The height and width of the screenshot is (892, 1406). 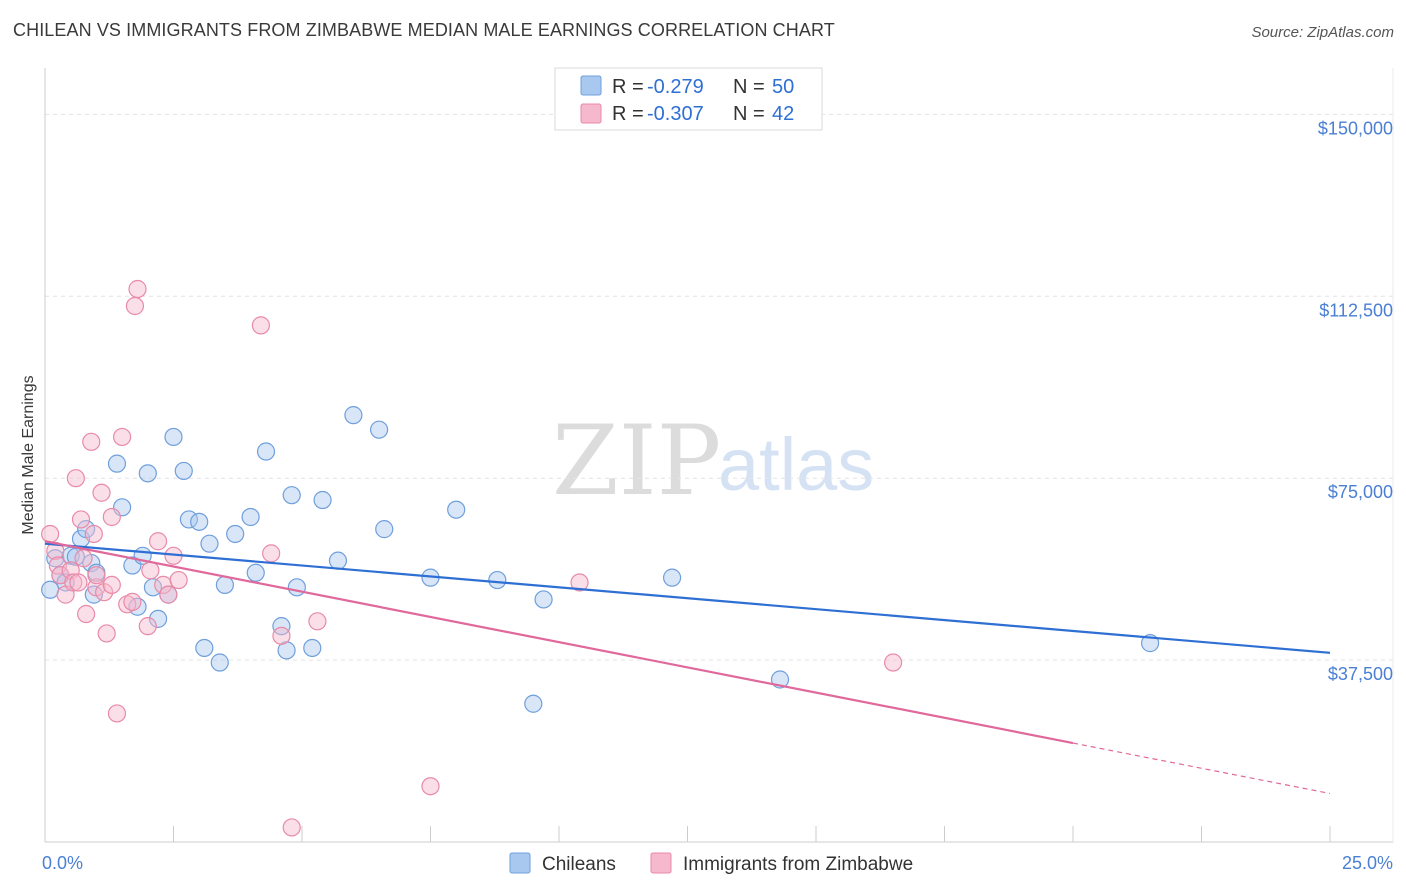 I want to click on legend-swatch-zimbabwe, so click(x=591, y=113).